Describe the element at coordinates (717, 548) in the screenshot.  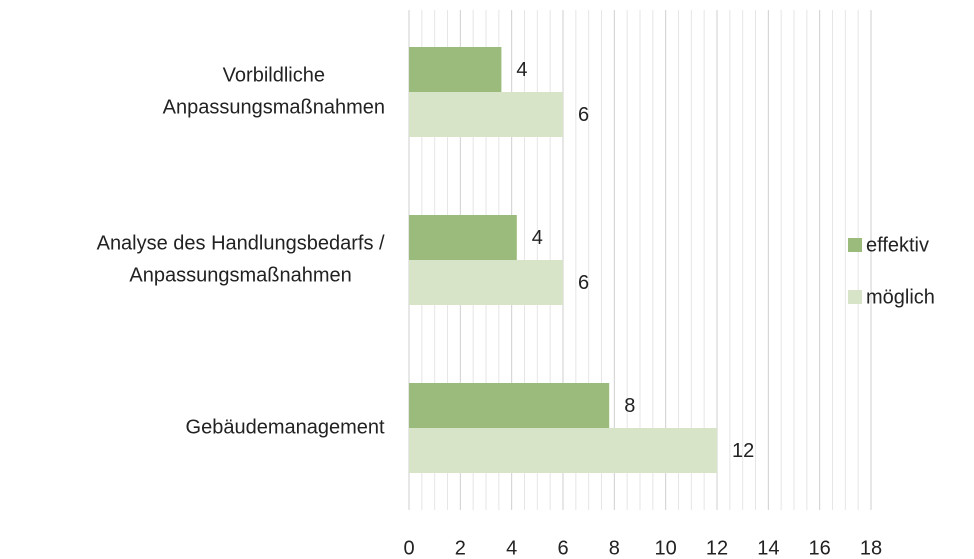
I see `x-tick-label: 12` at that location.